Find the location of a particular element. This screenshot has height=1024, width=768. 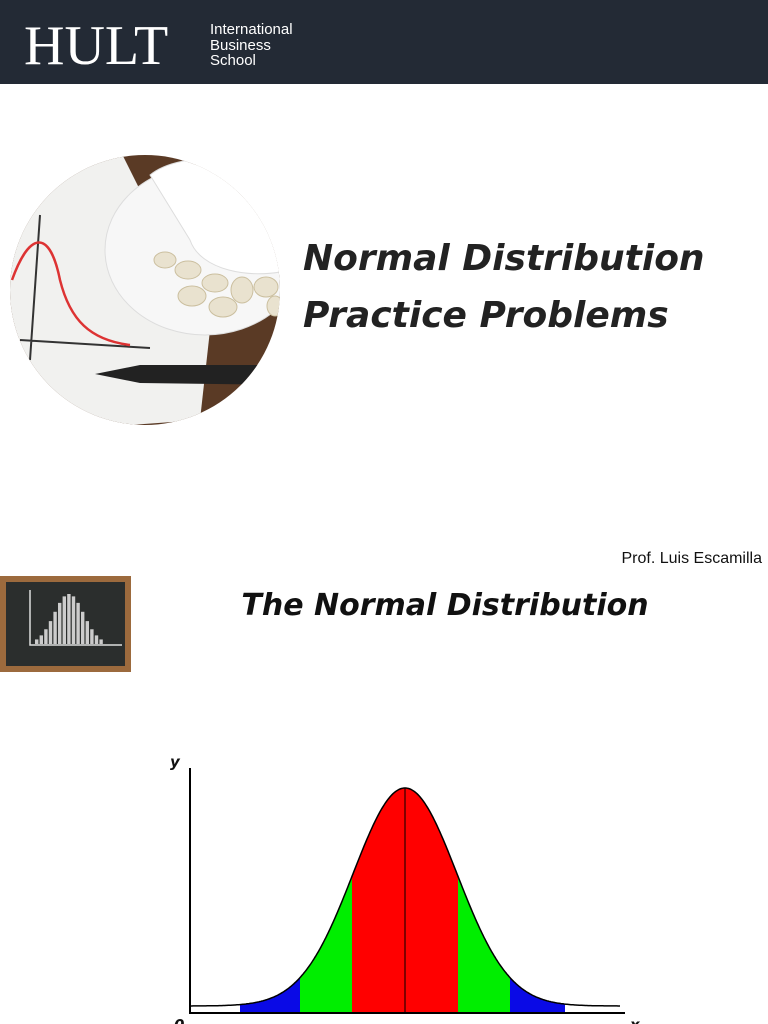

cover-image is located at coordinates (145, 290).